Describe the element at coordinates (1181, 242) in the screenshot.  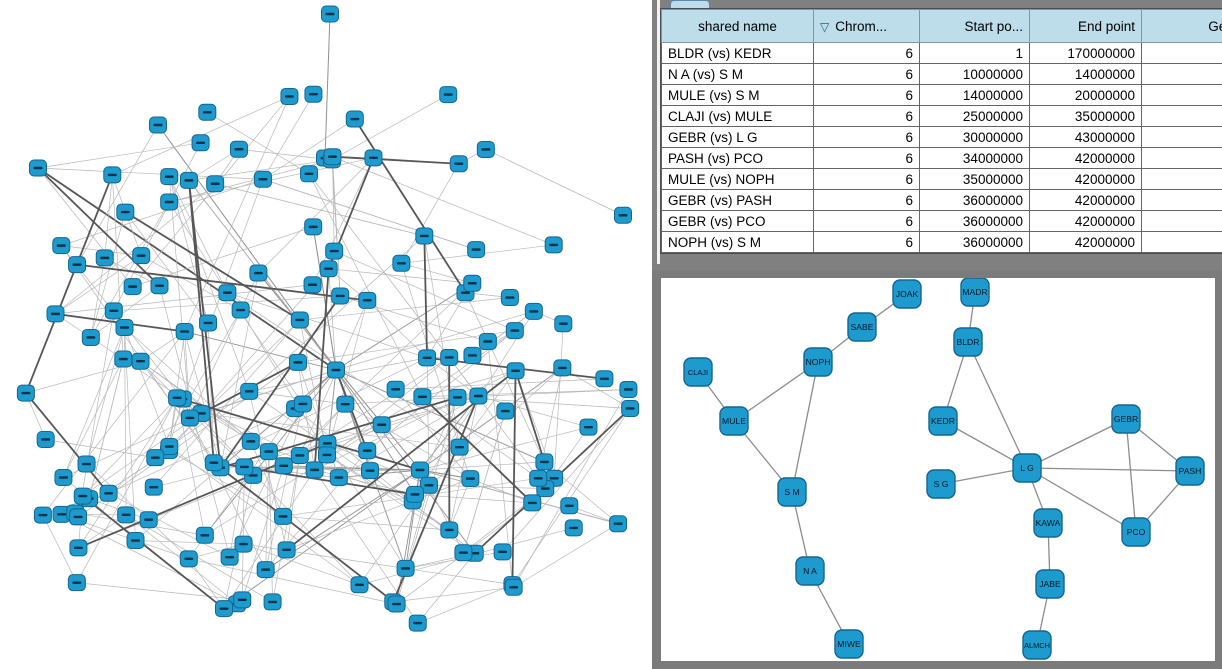
I see `table-cell: 9.9` at that location.